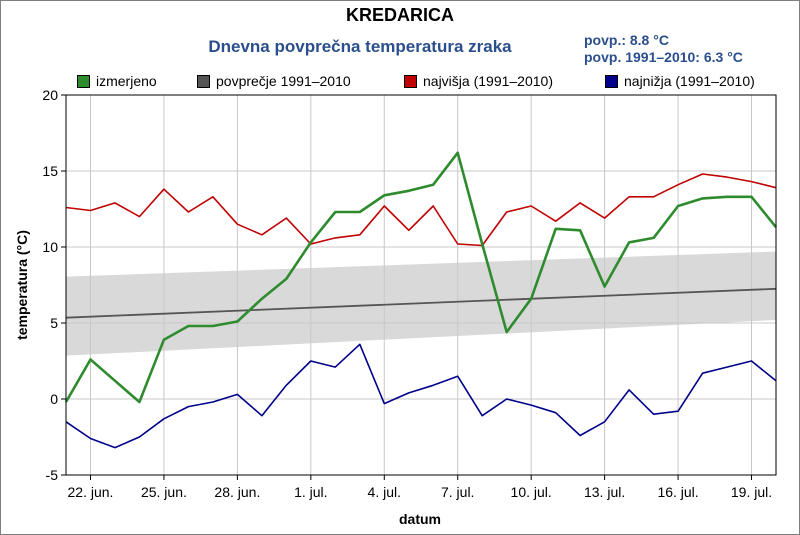 This screenshot has height=535, width=800. What do you see at coordinates (54, 399) in the screenshot?
I see `y-tick-label: 0` at bounding box center [54, 399].